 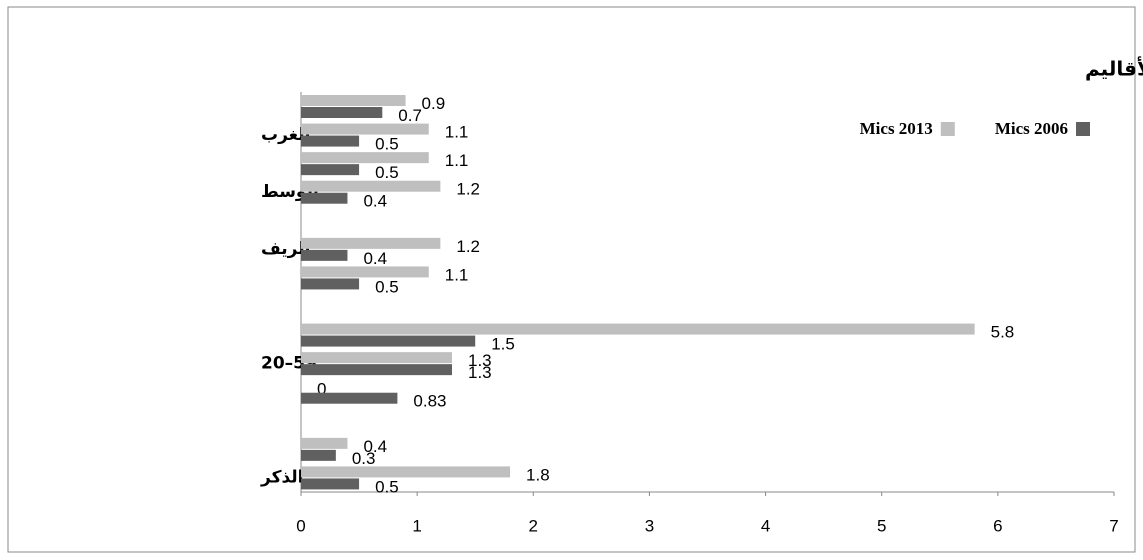 I want to click on data-label: 0.83, so click(x=429, y=401).